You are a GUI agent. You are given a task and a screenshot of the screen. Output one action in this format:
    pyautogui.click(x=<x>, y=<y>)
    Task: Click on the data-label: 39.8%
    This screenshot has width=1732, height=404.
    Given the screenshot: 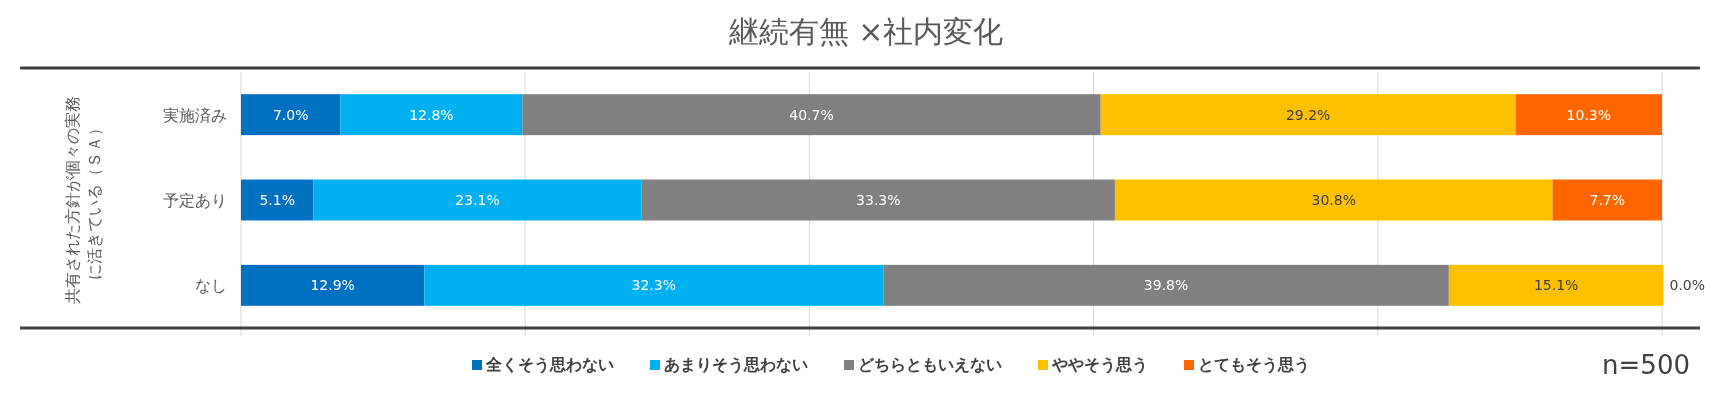 What is the action you would take?
    pyautogui.click(x=1166, y=285)
    